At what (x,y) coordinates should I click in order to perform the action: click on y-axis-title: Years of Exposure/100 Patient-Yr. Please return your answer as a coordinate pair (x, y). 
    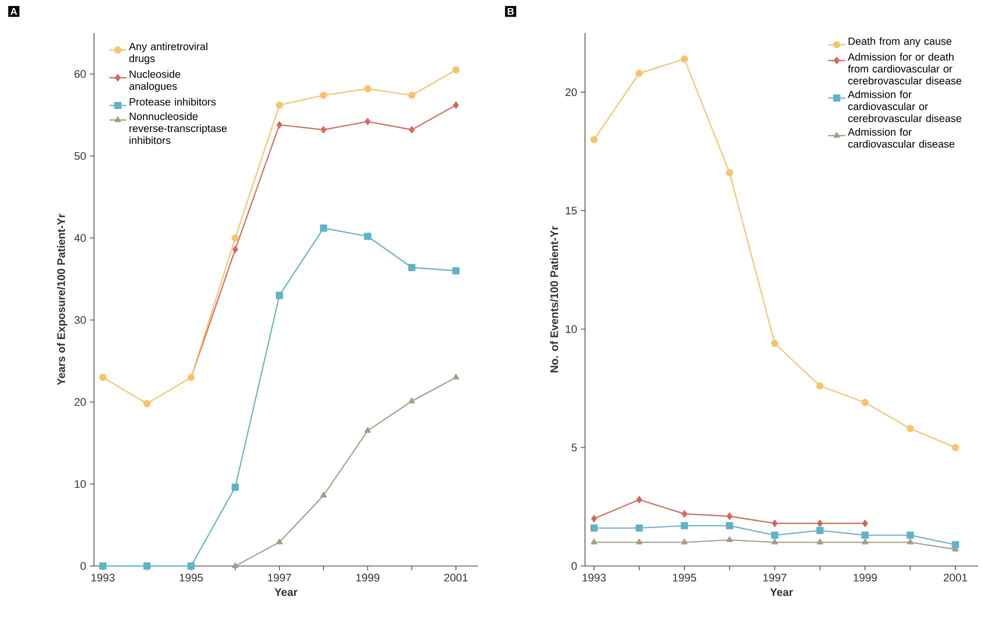
    Looking at the image, I should click on (62, 300).